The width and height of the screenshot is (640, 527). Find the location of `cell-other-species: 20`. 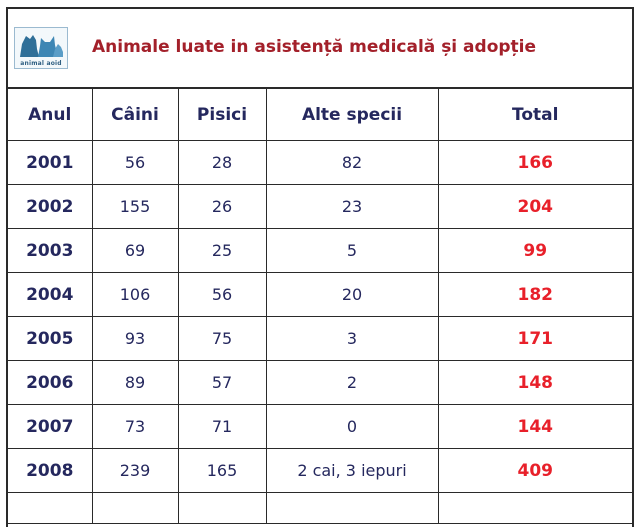

cell-other-species: 20 is located at coordinates (352, 294).